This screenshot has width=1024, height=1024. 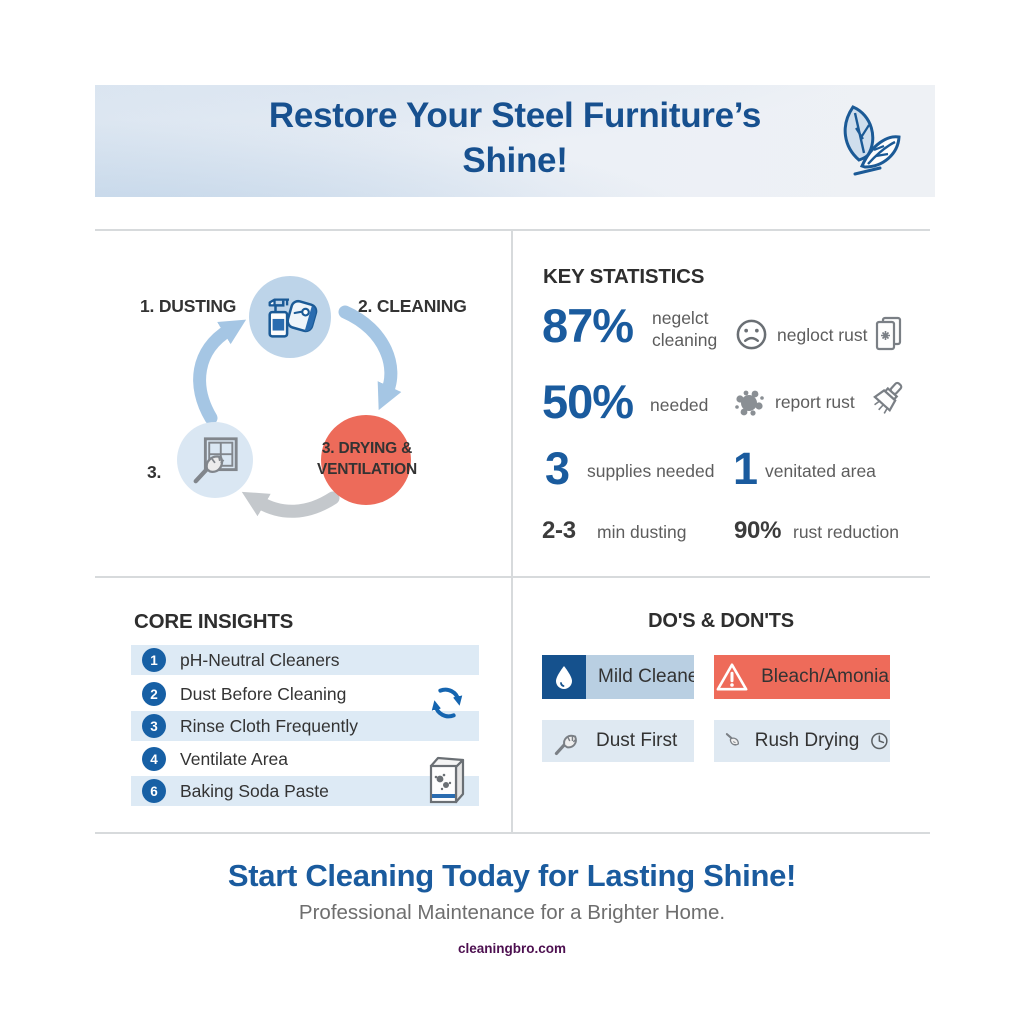 What do you see at coordinates (254, 790) in the screenshot?
I see `insight-text: Baking Soda Paste` at bounding box center [254, 790].